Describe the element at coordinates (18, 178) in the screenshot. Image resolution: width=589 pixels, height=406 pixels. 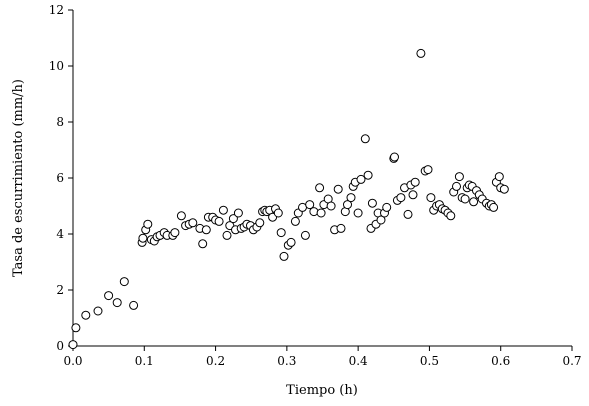
I see `y-axis-title: Tasa de escurrimiento (mm/h)` at that location.